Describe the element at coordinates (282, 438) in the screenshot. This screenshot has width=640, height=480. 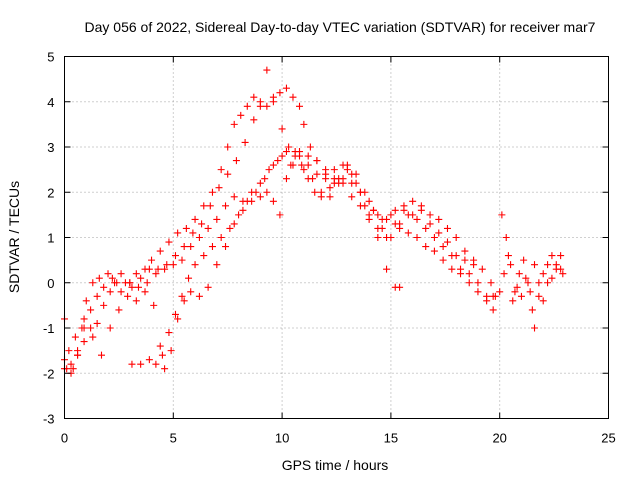
I see `x-tick-label: 10` at that location.